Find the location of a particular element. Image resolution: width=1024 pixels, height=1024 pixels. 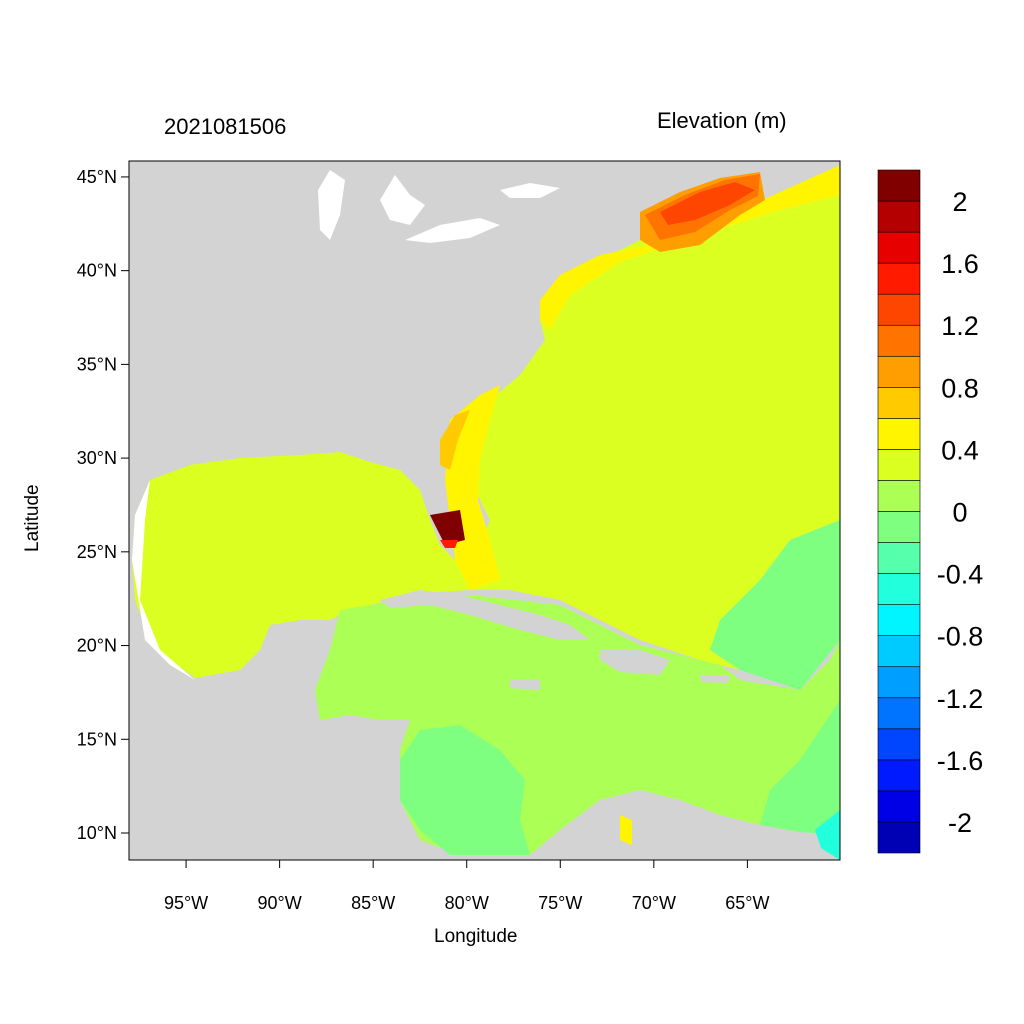

y-axis: 45°N 40°N 35°N 30°N 25°N 20°N 15°N 10°N is located at coordinates (103, 505).